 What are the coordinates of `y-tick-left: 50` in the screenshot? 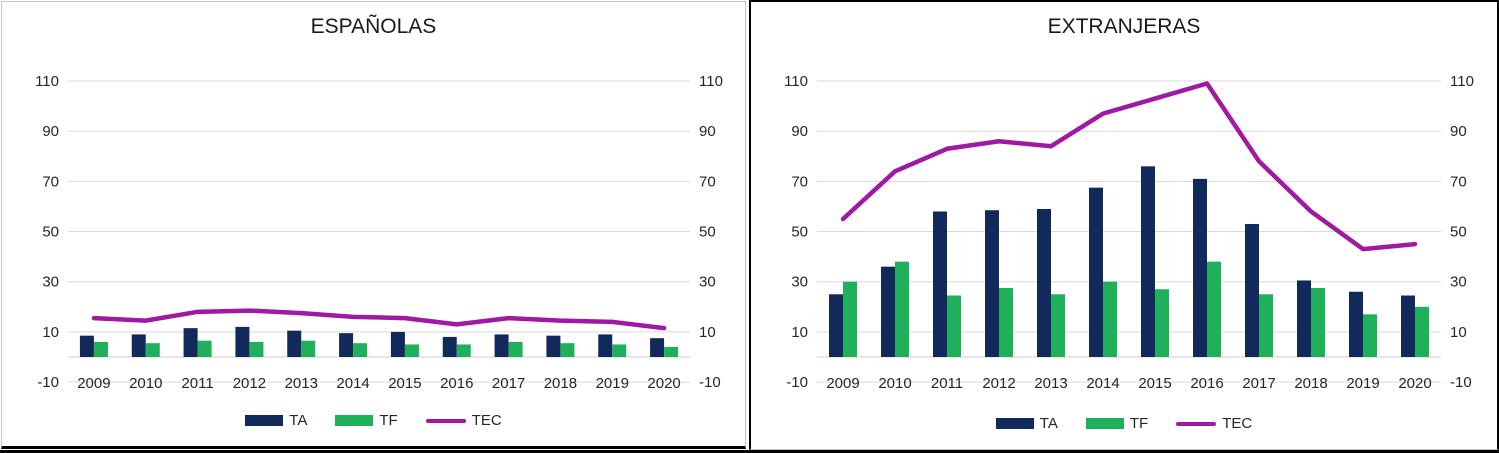 It's located at (50, 232).